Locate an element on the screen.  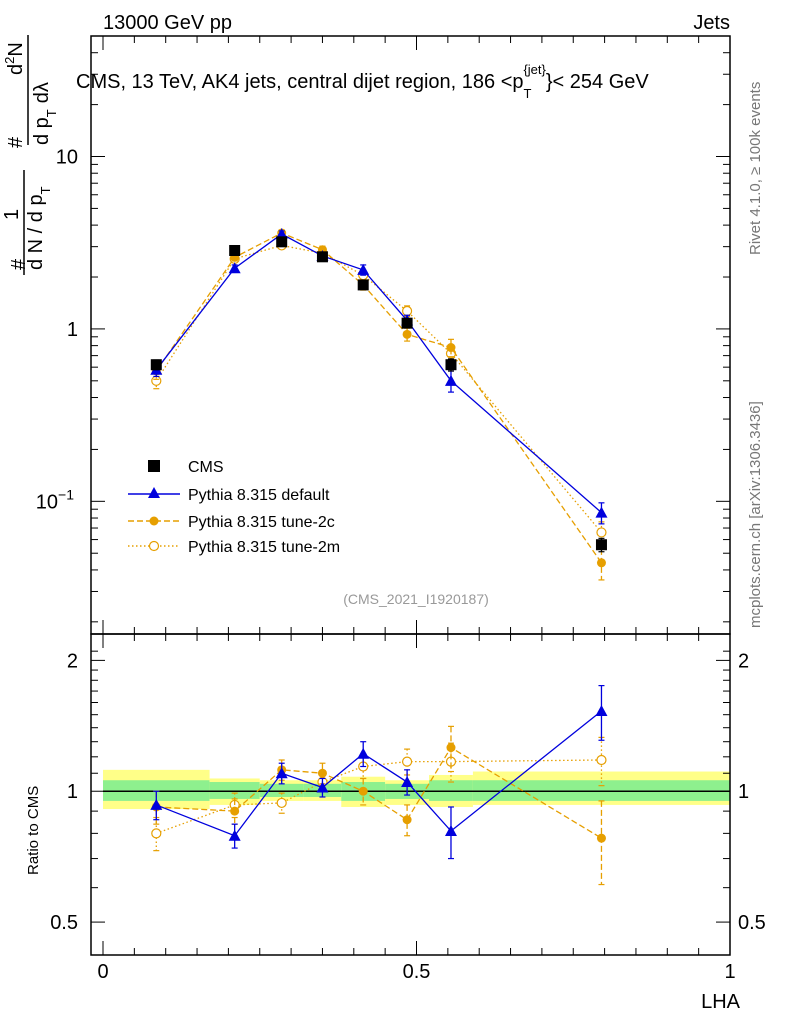
ratio-xtick-label-2: 1 is located at coordinates (729, 972).